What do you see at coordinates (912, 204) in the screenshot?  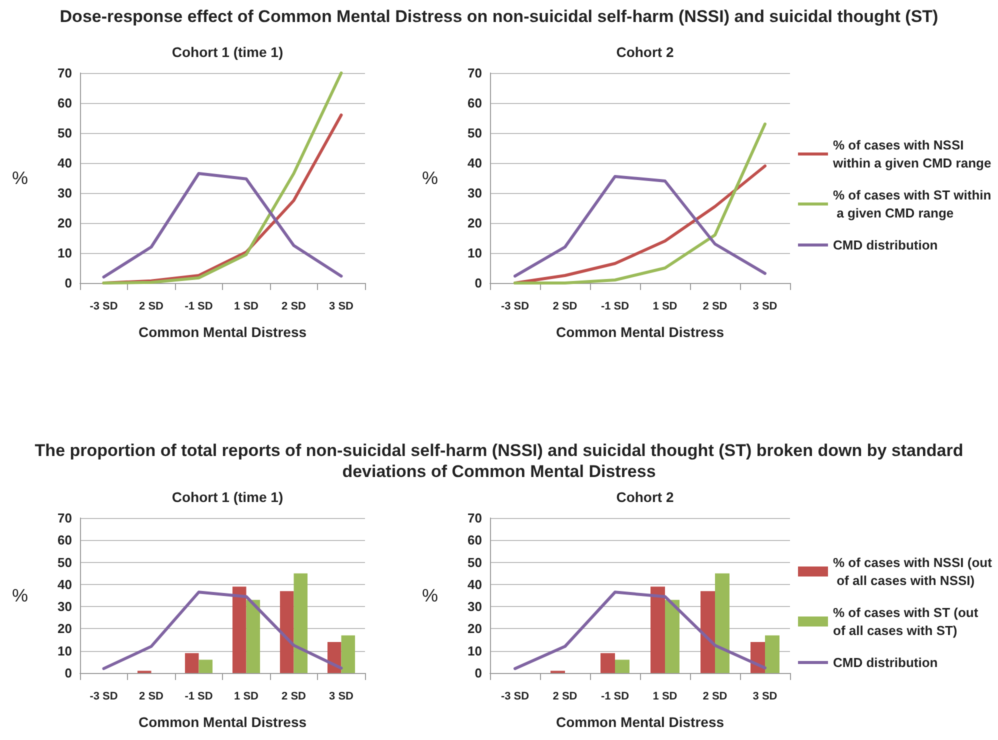 I see `legend-label: % of cases with ST within a given CMD range` at bounding box center [912, 204].